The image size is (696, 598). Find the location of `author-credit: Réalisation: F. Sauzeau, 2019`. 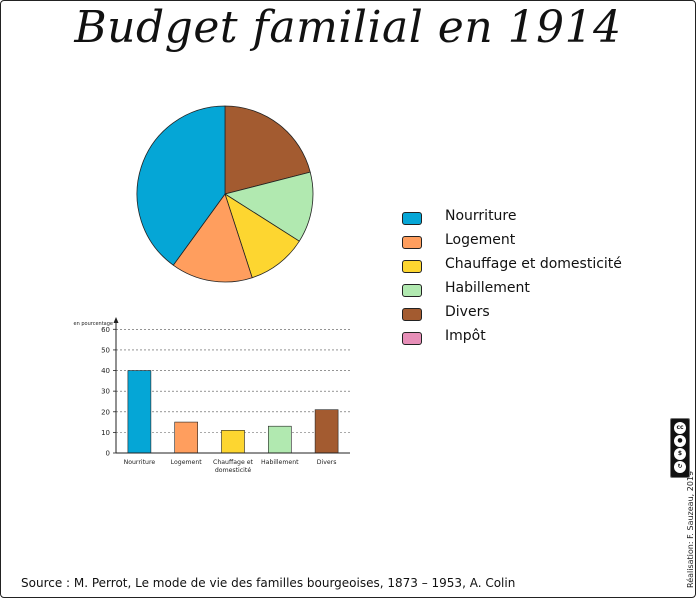

author-credit: Réalisation: F. Sauzeau, 2019 is located at coordinates (690, 529).